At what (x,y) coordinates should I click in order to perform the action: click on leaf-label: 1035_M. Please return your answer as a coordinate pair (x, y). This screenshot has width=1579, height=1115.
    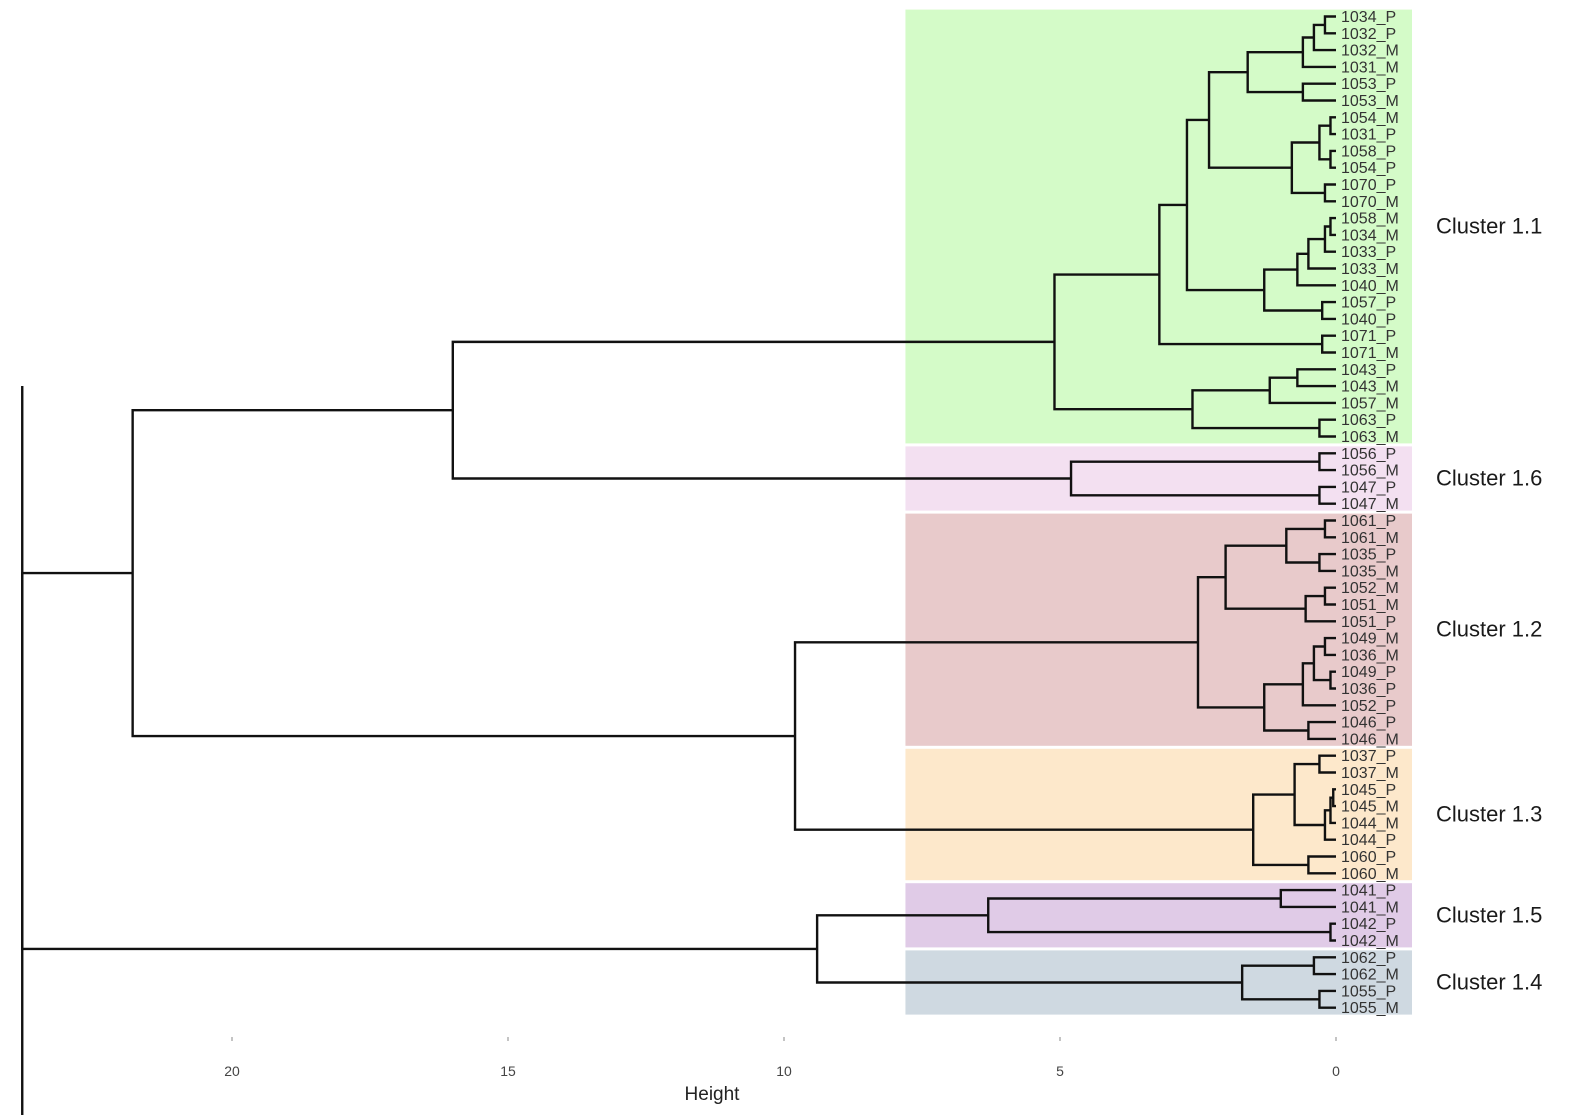
    Looking at the image, I should click on (1370, 571).